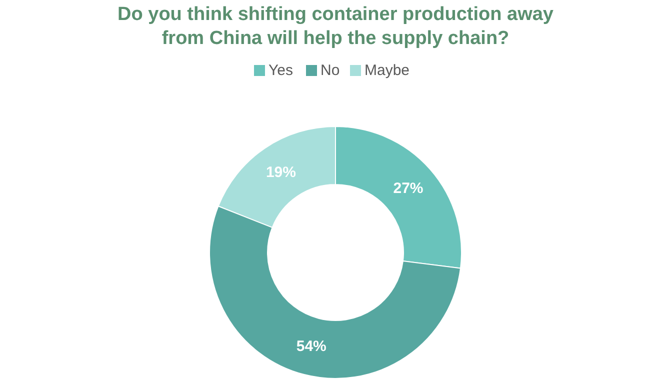  I want to click on legend-label: Yes, so click(280, 70).